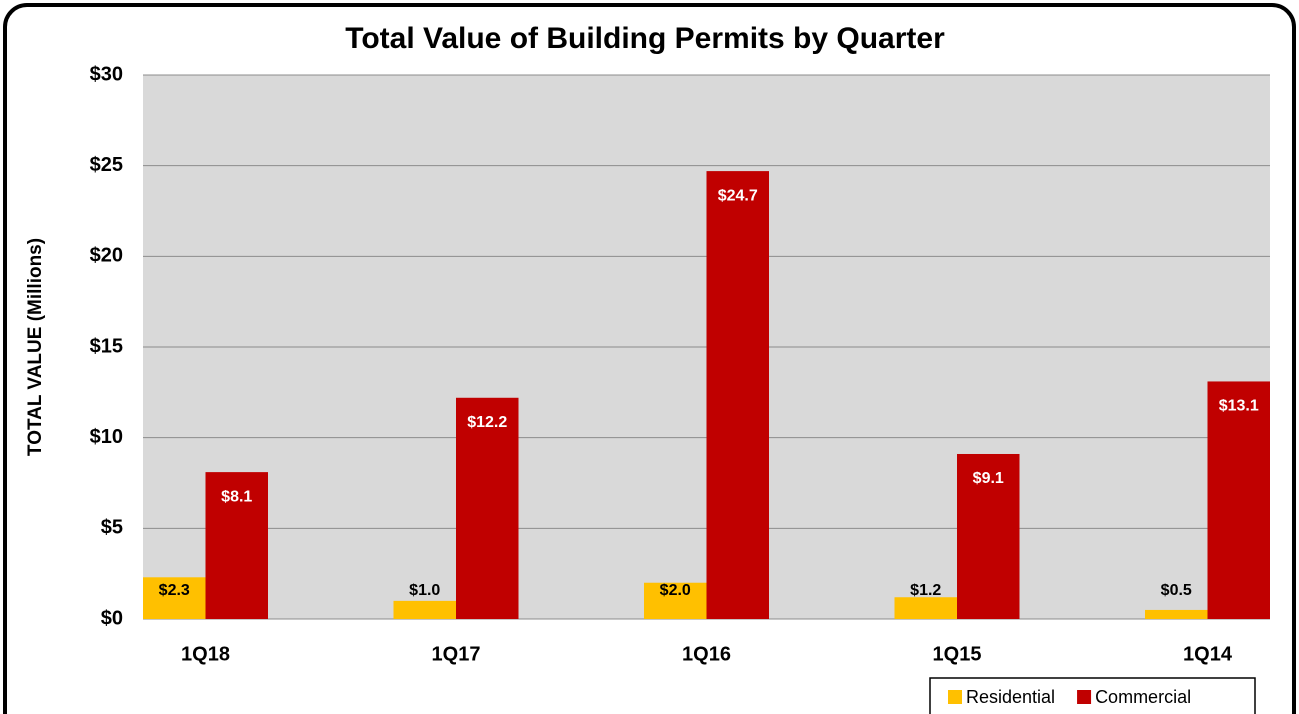  Describe the element at coordinates (236, 496) in the screenshot. I see `data-label: $8.1` at that location.